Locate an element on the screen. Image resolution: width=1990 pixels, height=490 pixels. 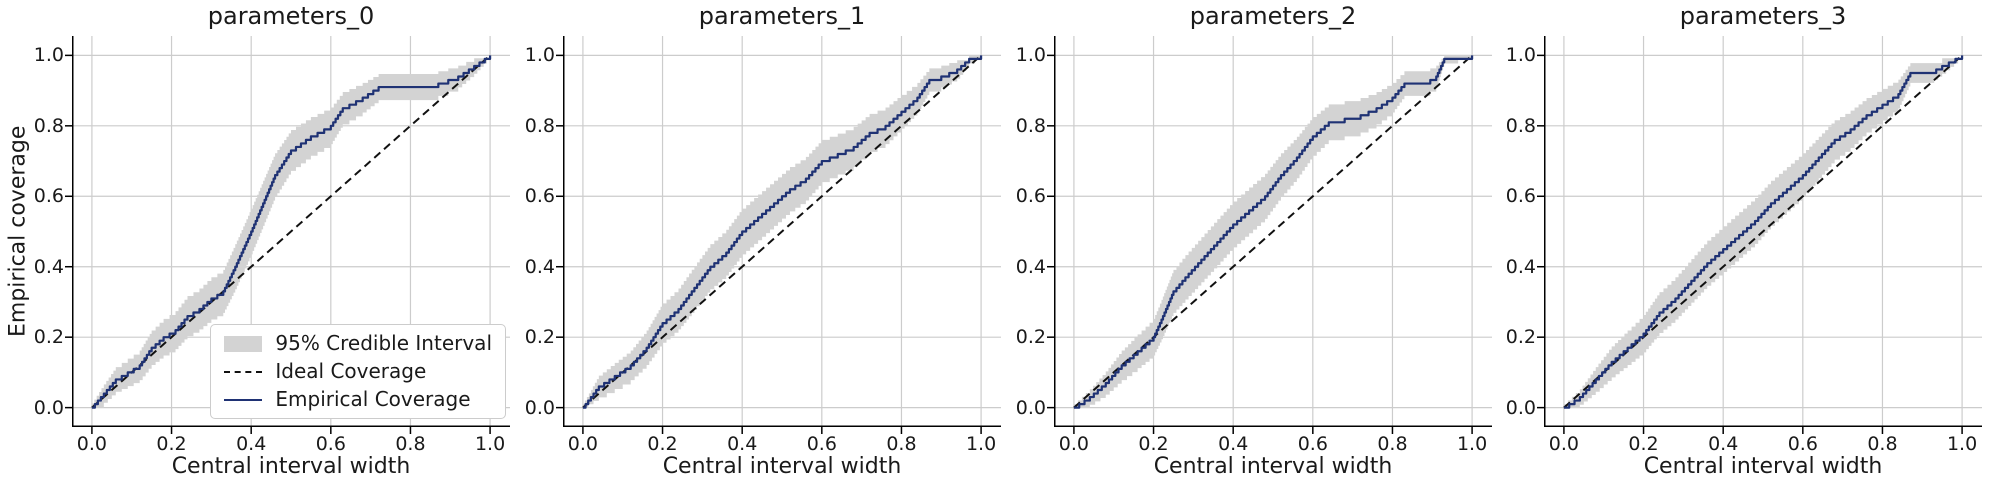
legend-label: 95% Credible Interval is located at coordinates (383, 343).